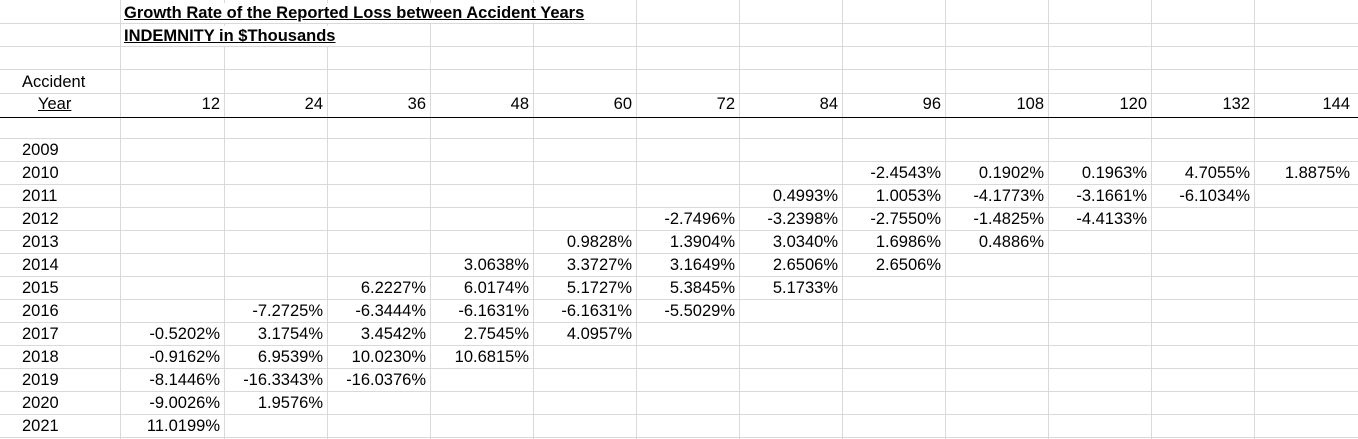 This screenshot has height=439, width=1358. Describe the element at coordinates (40, 334) in the screenshot. I see `row-year-2017: 2017` at that location.